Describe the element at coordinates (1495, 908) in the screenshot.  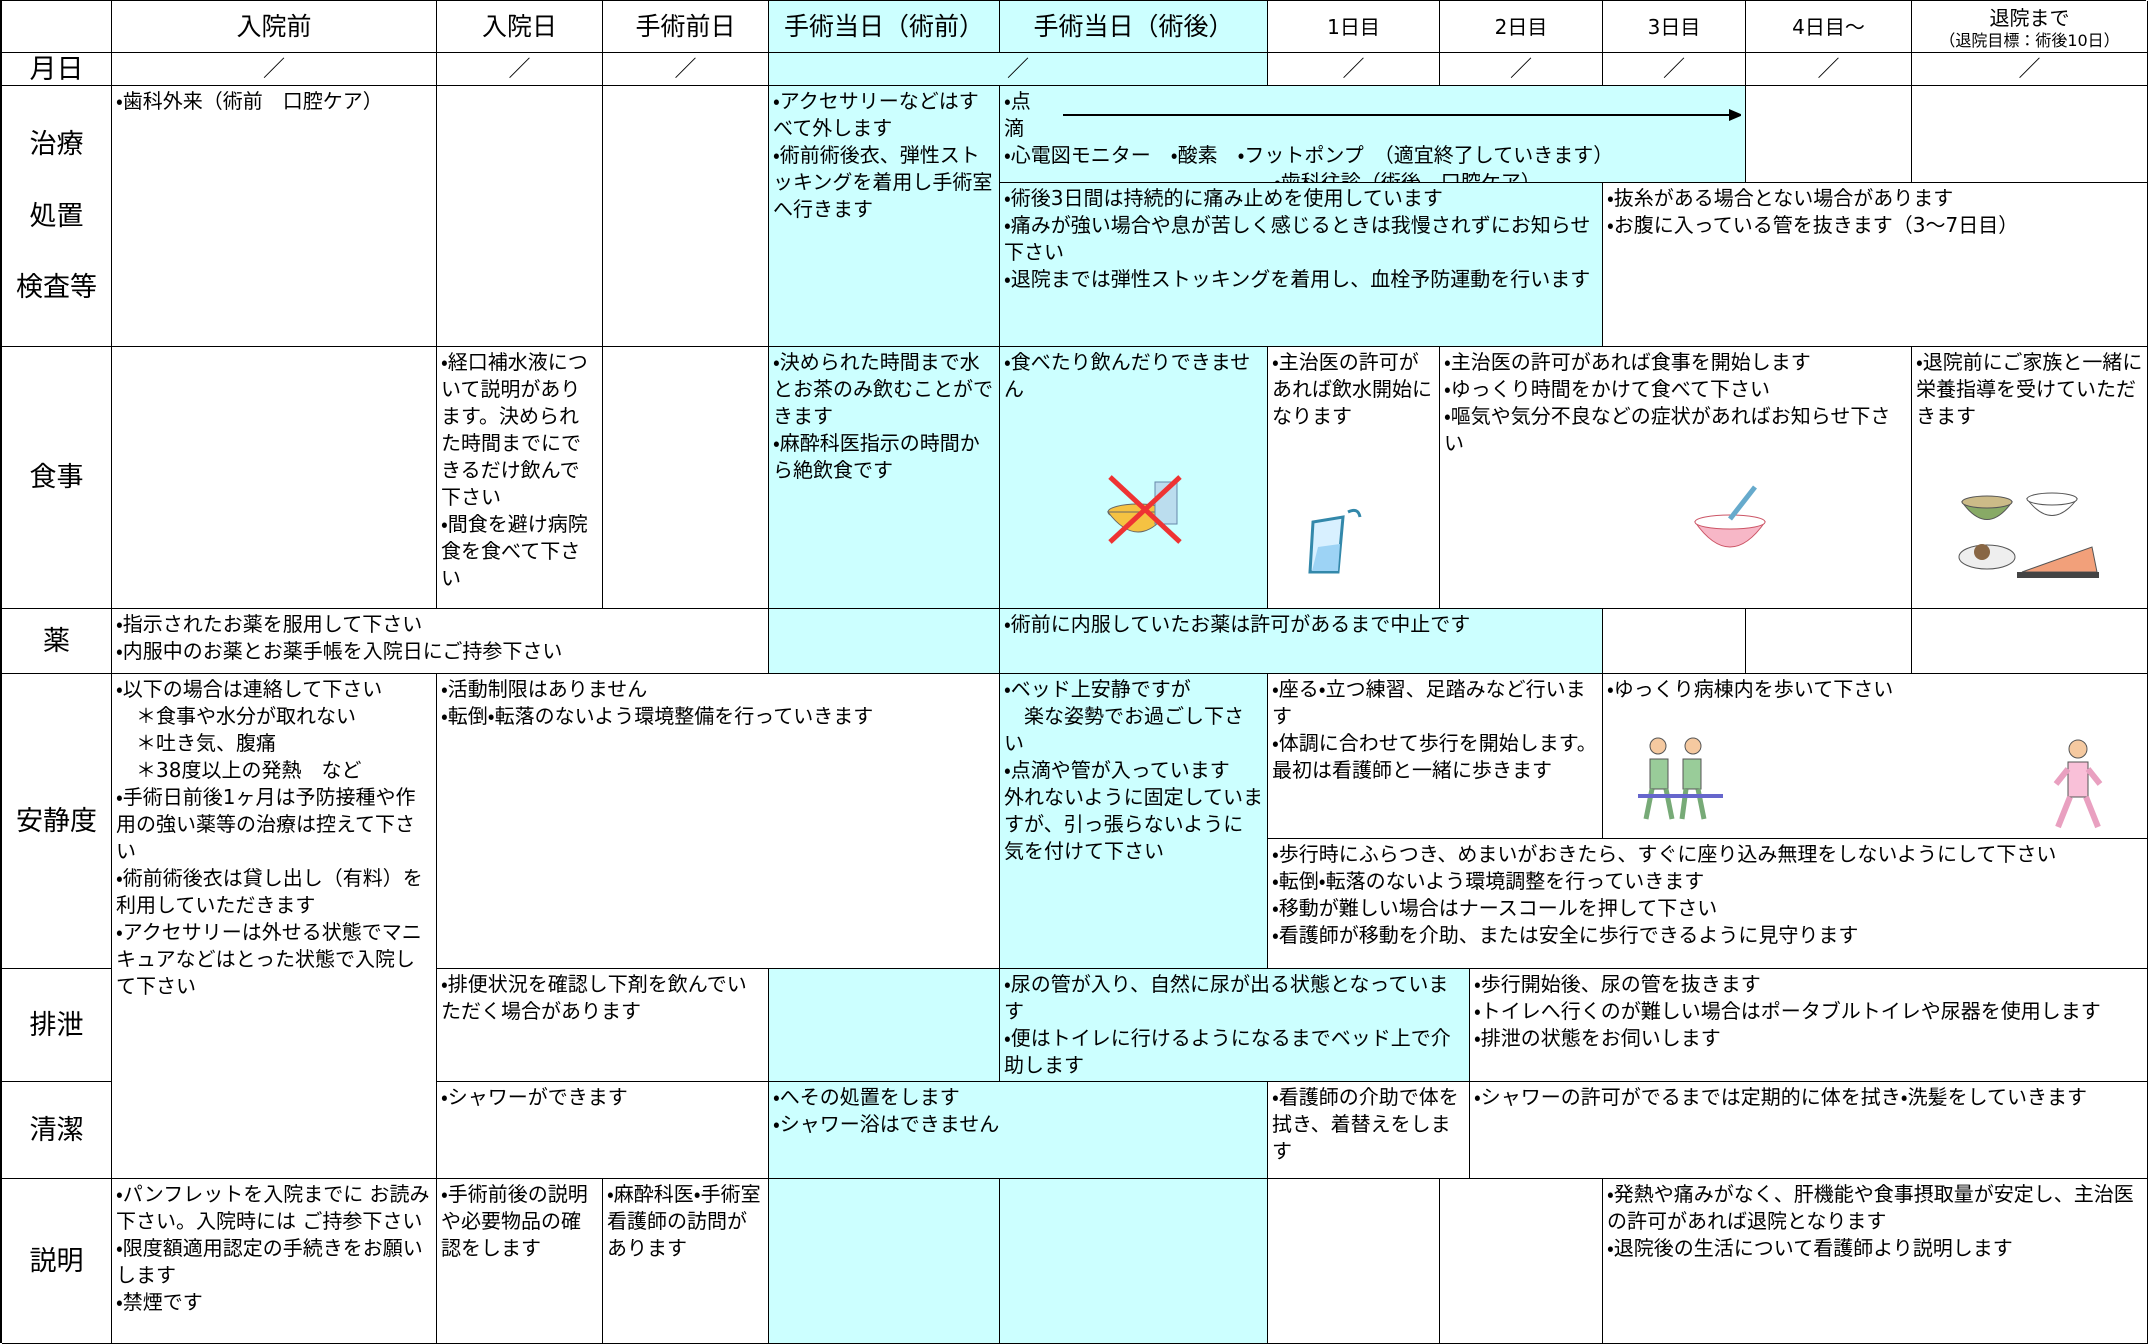
I see `cell-text: ・移動が難しい場合はナースコールを押して下さい` at that location.